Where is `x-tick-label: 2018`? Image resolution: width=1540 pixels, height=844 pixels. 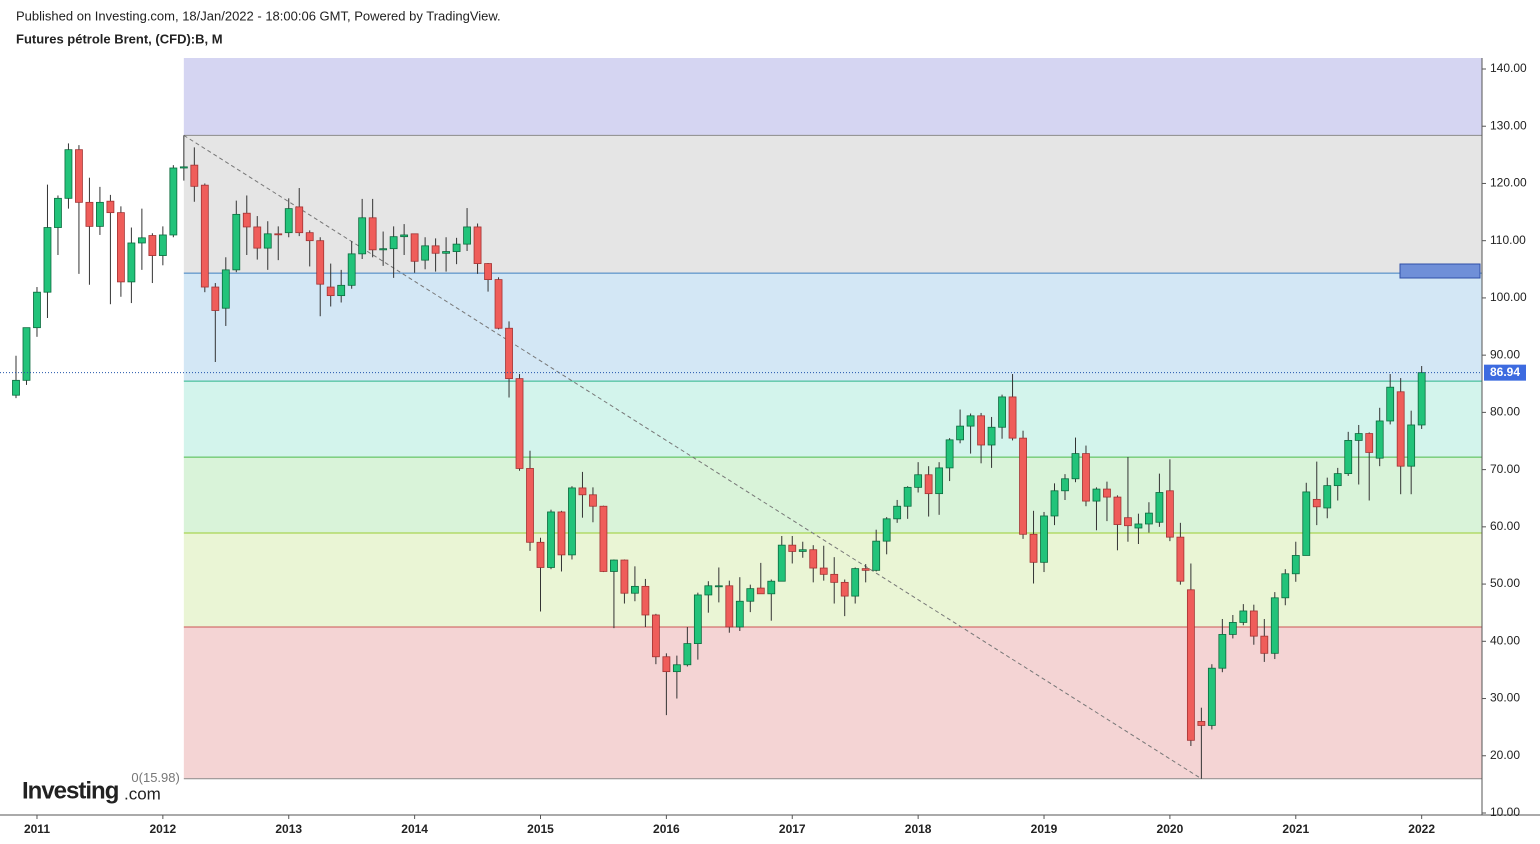
x-tick-label: 2018 is located at coordinates (918, 829).